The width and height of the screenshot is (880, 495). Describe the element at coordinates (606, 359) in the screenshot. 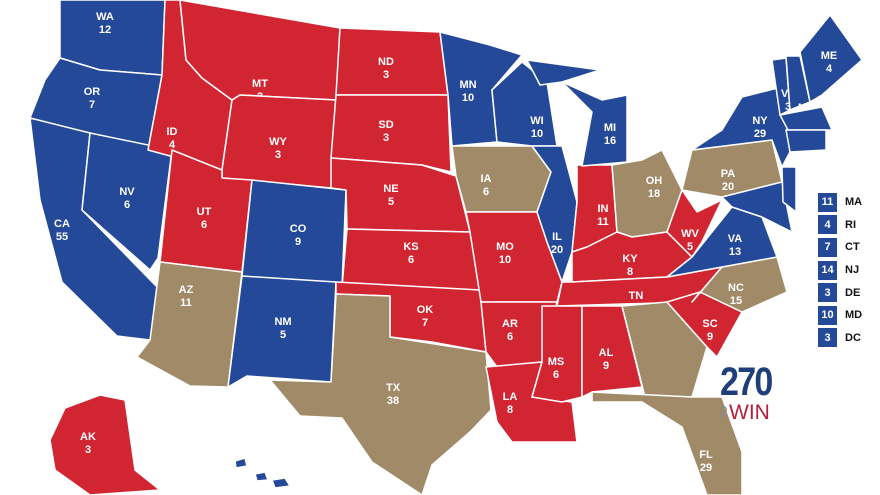

I see `state-label: AL 9` at that location.